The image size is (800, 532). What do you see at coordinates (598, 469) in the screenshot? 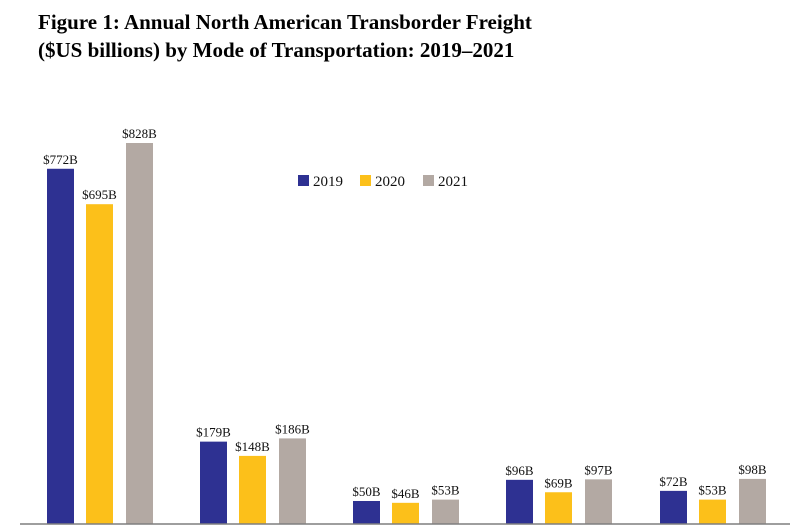
I see `data-label-2021-group-4: $97B` at bounding box center [598, 469].